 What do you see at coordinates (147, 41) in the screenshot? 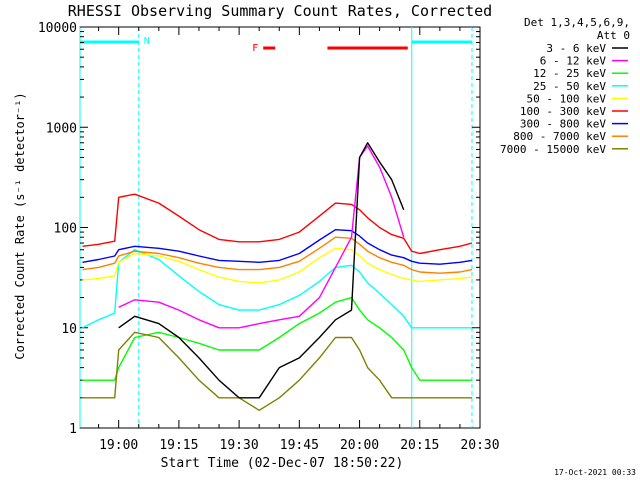
I see `night-flag-label: N` at bounding box center [147, 41].